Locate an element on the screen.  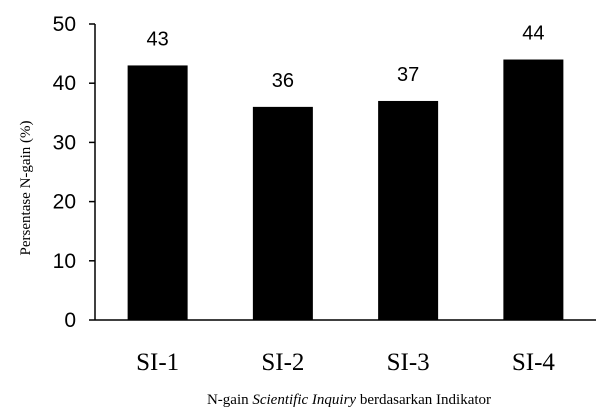
x-tick-label: SI-2 is located at coordinates (282, 362).